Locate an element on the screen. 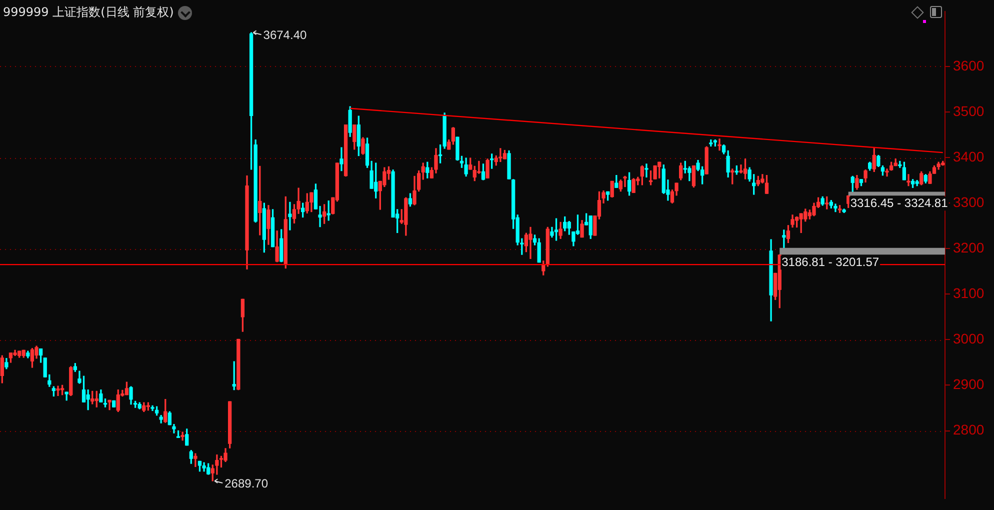  y-tick-label: 3400 is located at coordinates (968, 156).